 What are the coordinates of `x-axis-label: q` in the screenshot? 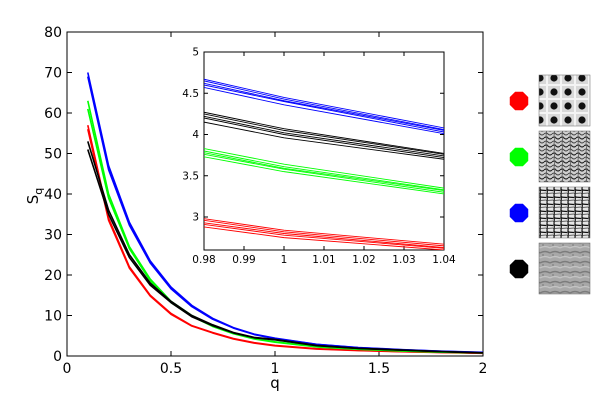 It's located at (275, 383).